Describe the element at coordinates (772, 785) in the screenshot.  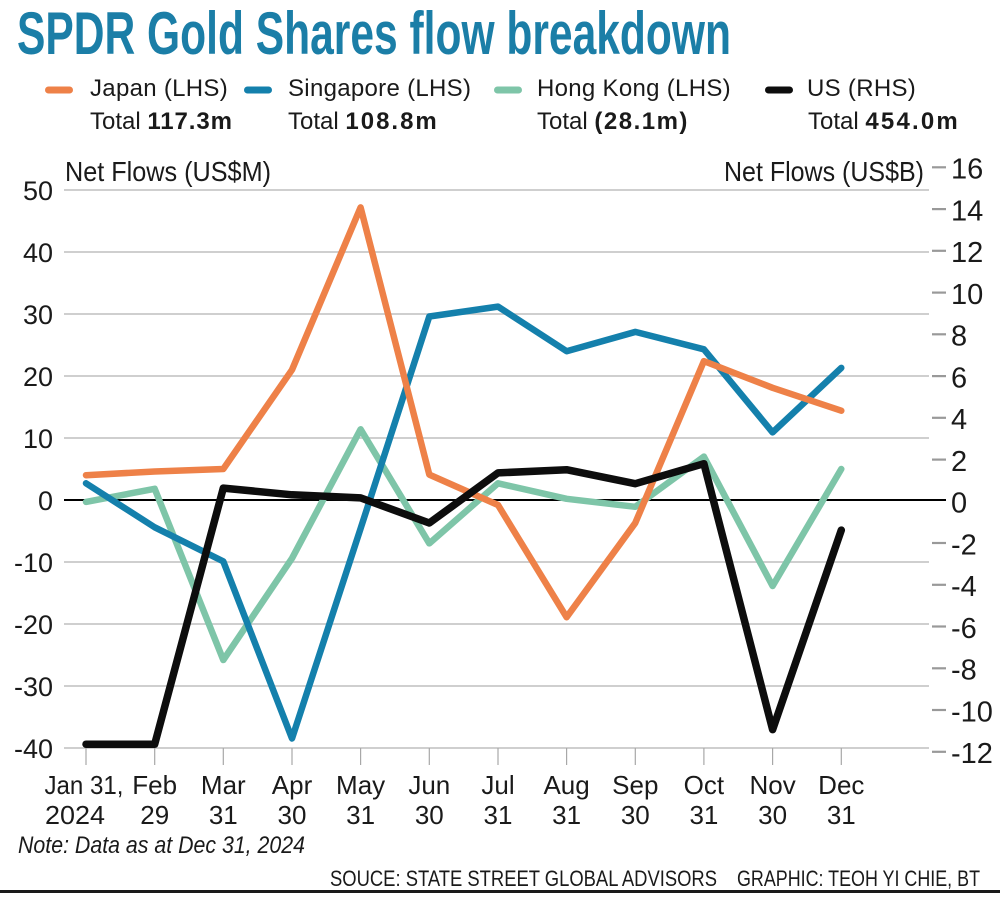
I see `svg-text: Nov` at that location.